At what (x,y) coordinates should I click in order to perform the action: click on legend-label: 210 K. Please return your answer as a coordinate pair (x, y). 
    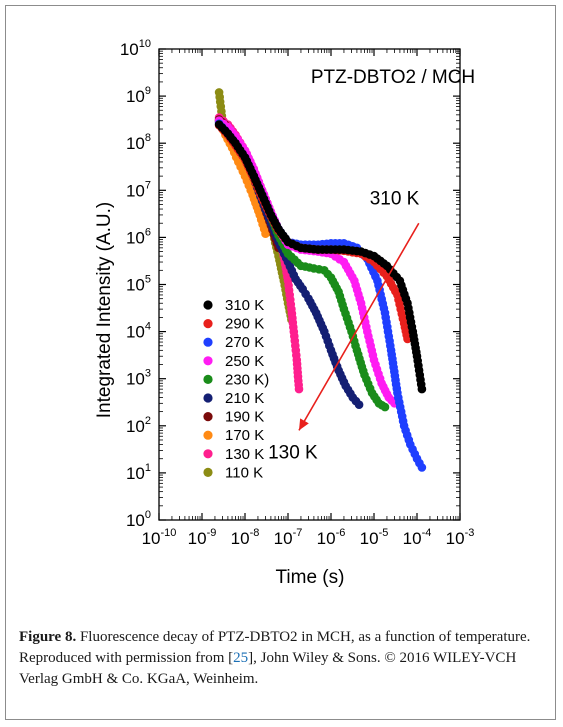
    Looking at the image, I should click on (244, 398).